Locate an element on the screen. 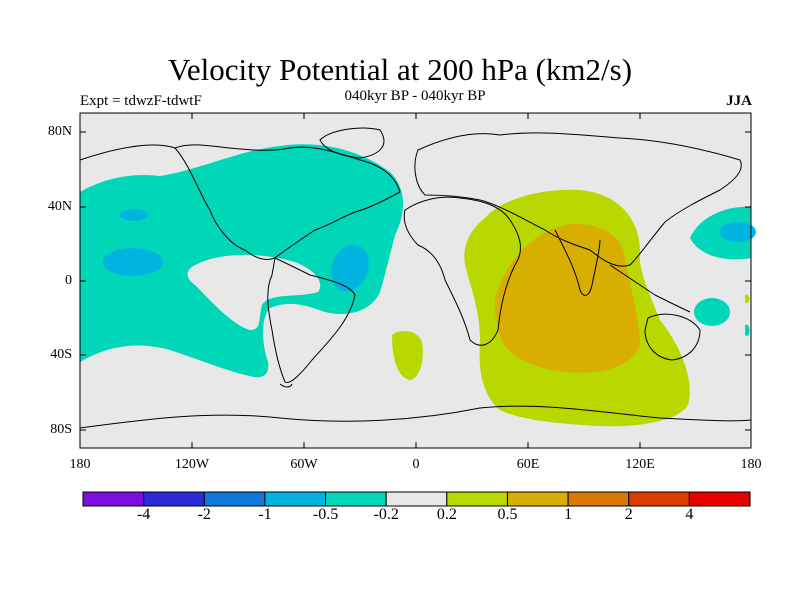 The width and height of the screenshot is (800, 600). antarctica-coast is located at coordinates (415, 417).